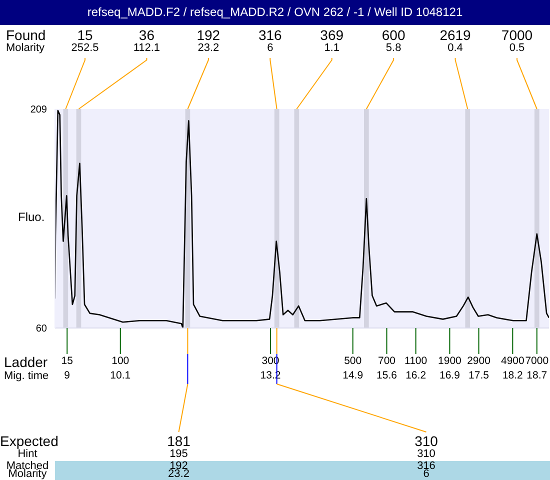 The image size is (550, 480). I want to click on annotation: 112.1, so click(147, 48).